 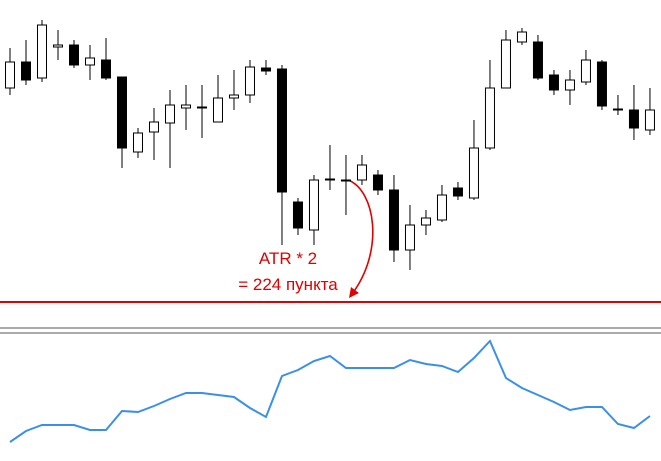 What do you see at coordinates (288, 258) in the screenshot?
I see `annotation: ATR * 2` at bounding box center [288, 258].